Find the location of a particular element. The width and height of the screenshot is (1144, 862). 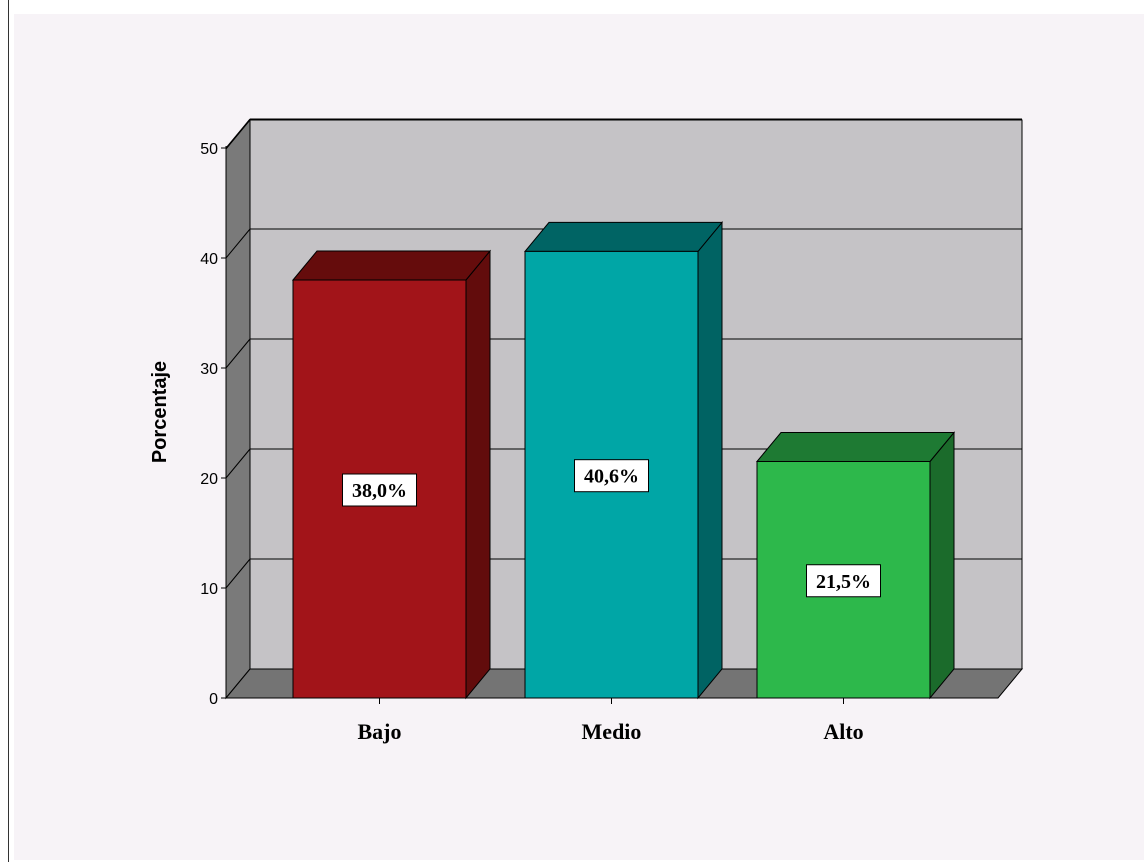

bar-bajo: 38,0% is located at coordinates (391, 474).